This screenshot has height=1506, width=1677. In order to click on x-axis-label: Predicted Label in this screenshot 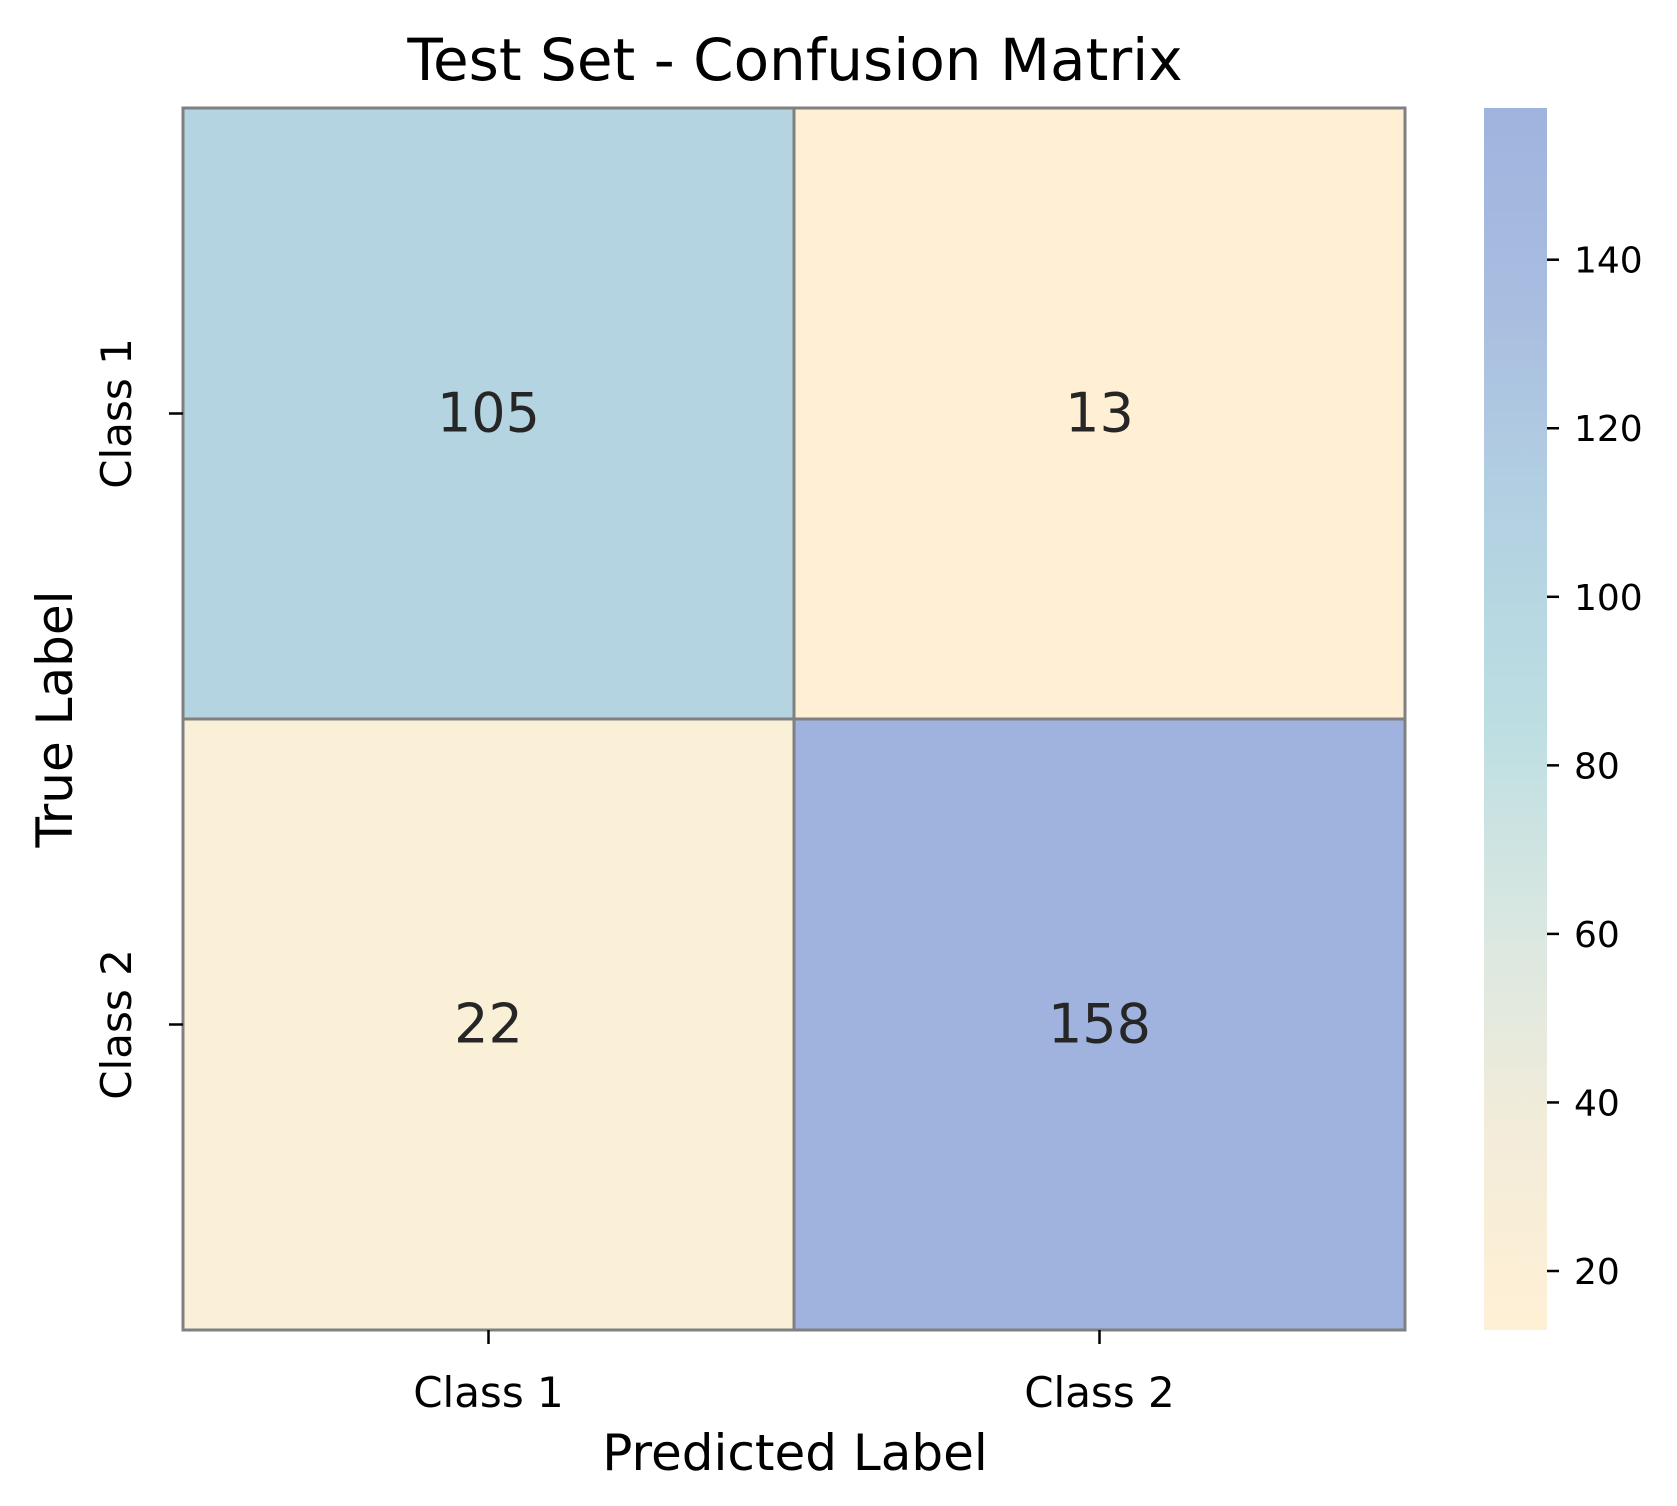, I will do `click(795, 1453)`.